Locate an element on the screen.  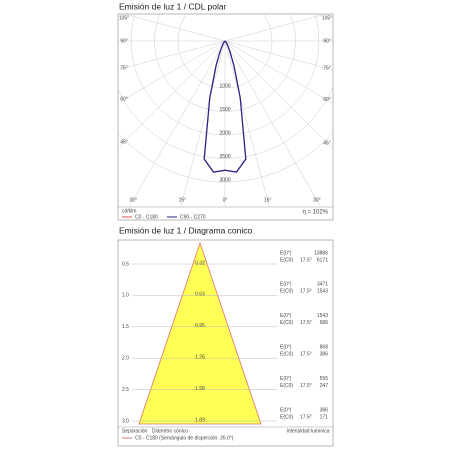
e-edge-value: 386 is located at coordinates (324, 355).